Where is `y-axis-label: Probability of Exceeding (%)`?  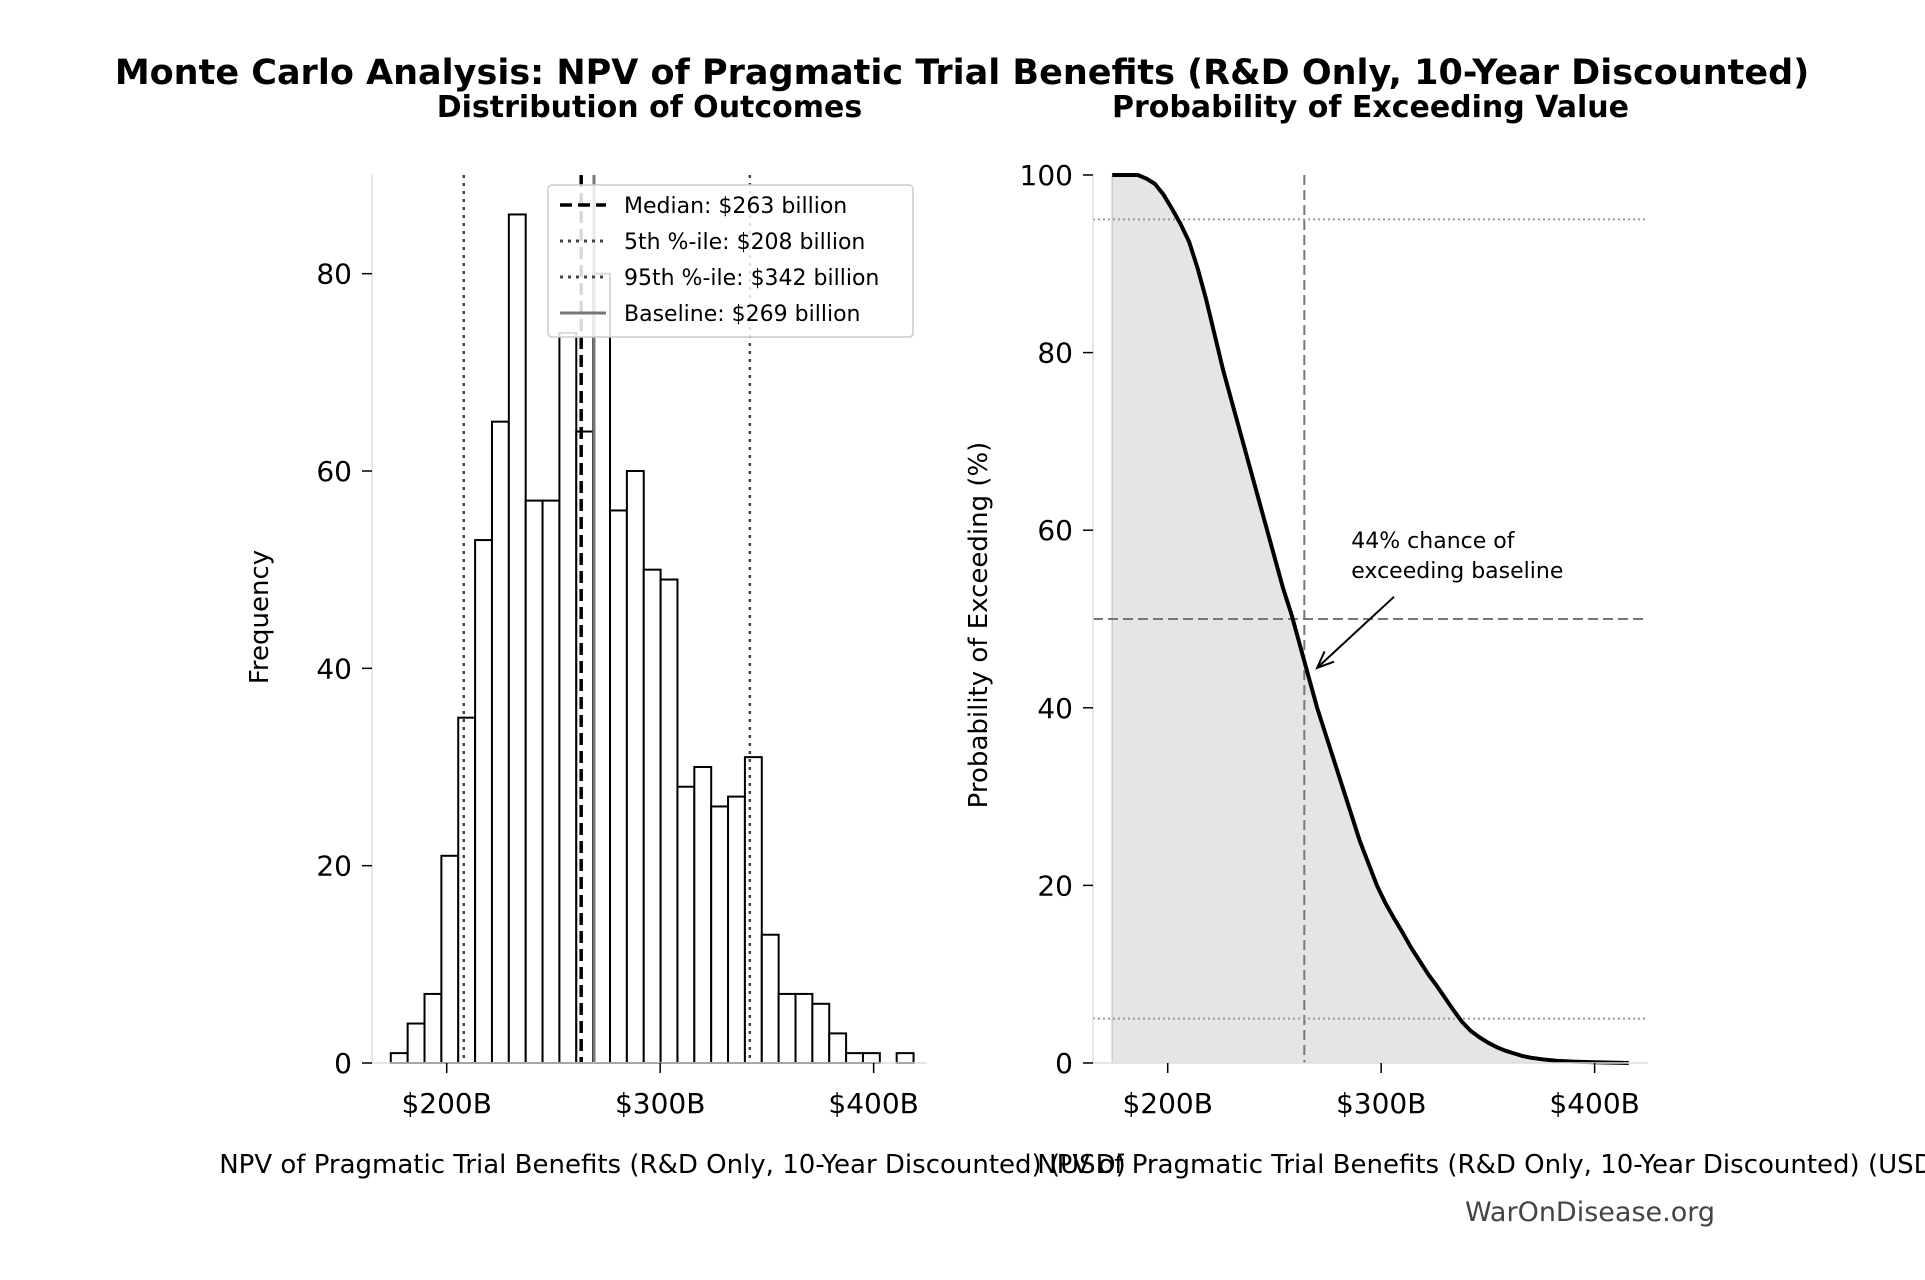 y-axis-label: Probability of Exceeding (%) is located at coordinates (979, 625).